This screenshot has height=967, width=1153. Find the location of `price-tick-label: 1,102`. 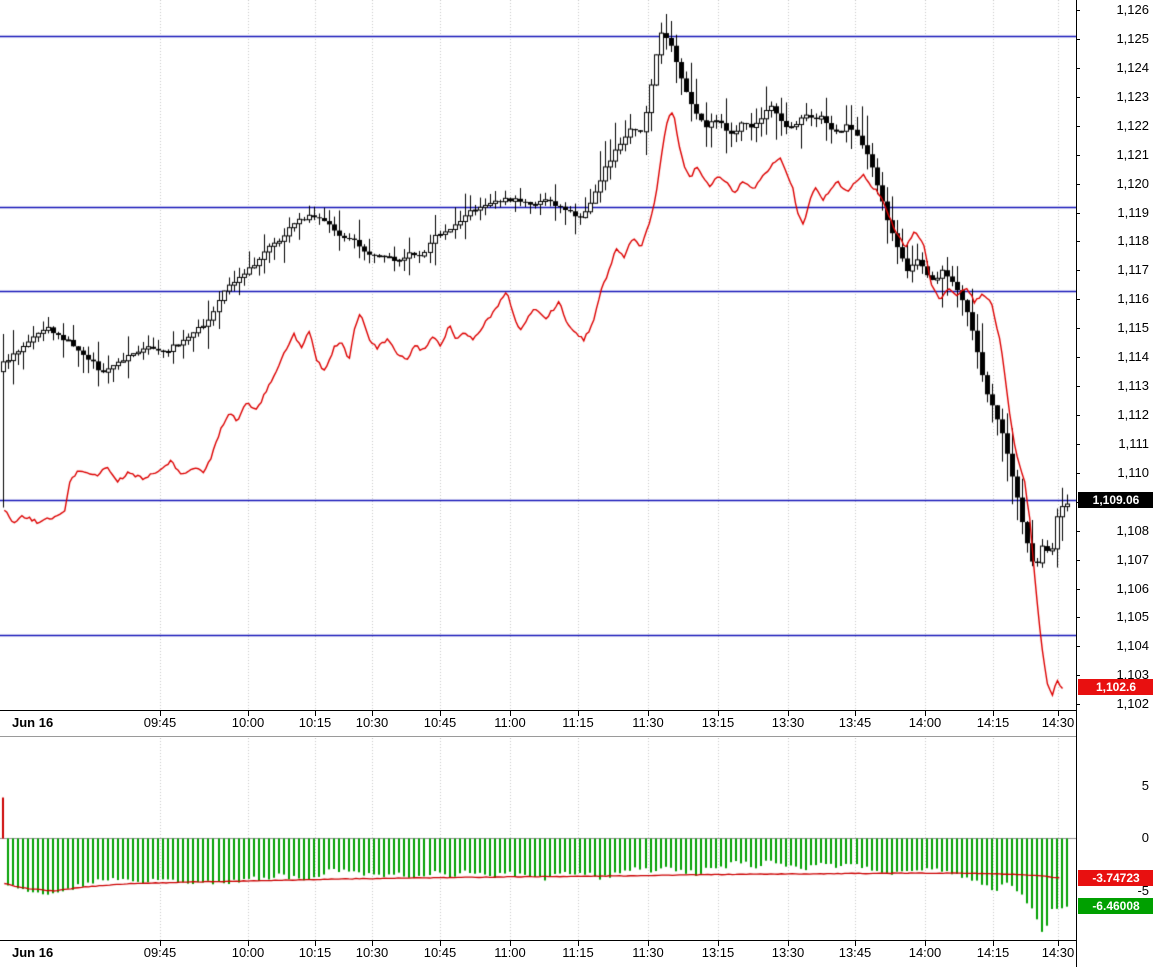

price-tick-label: 1,102 is located at coordinates (1132, 704).